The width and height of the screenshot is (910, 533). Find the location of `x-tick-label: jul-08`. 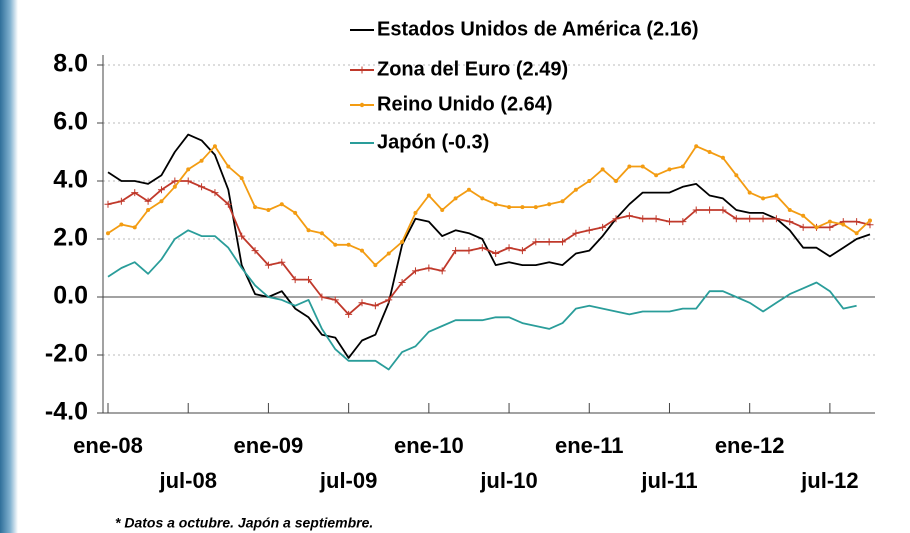

x-tick-label: jul-08 is located at coordinates (187, 480).